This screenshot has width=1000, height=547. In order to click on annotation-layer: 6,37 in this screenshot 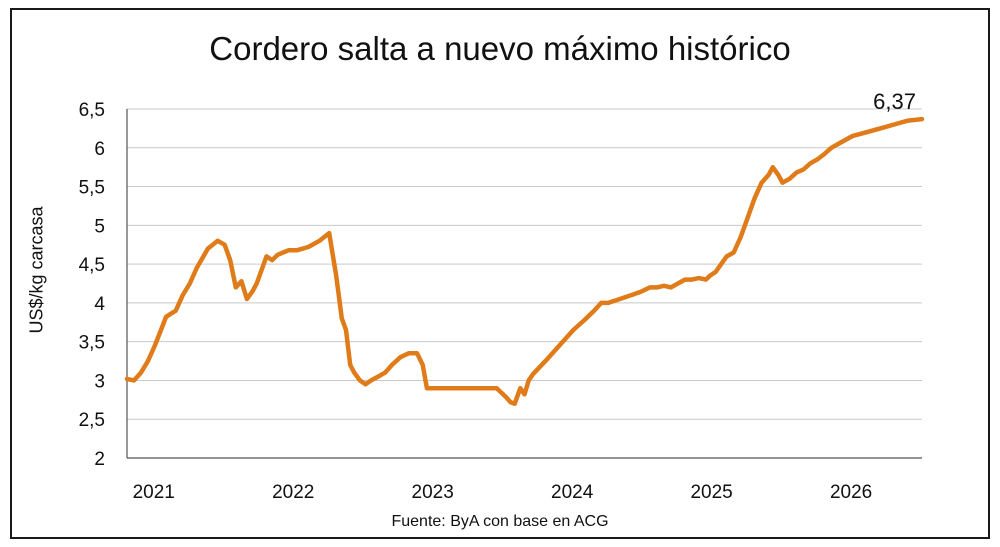, I will do `click(894, 101)`.